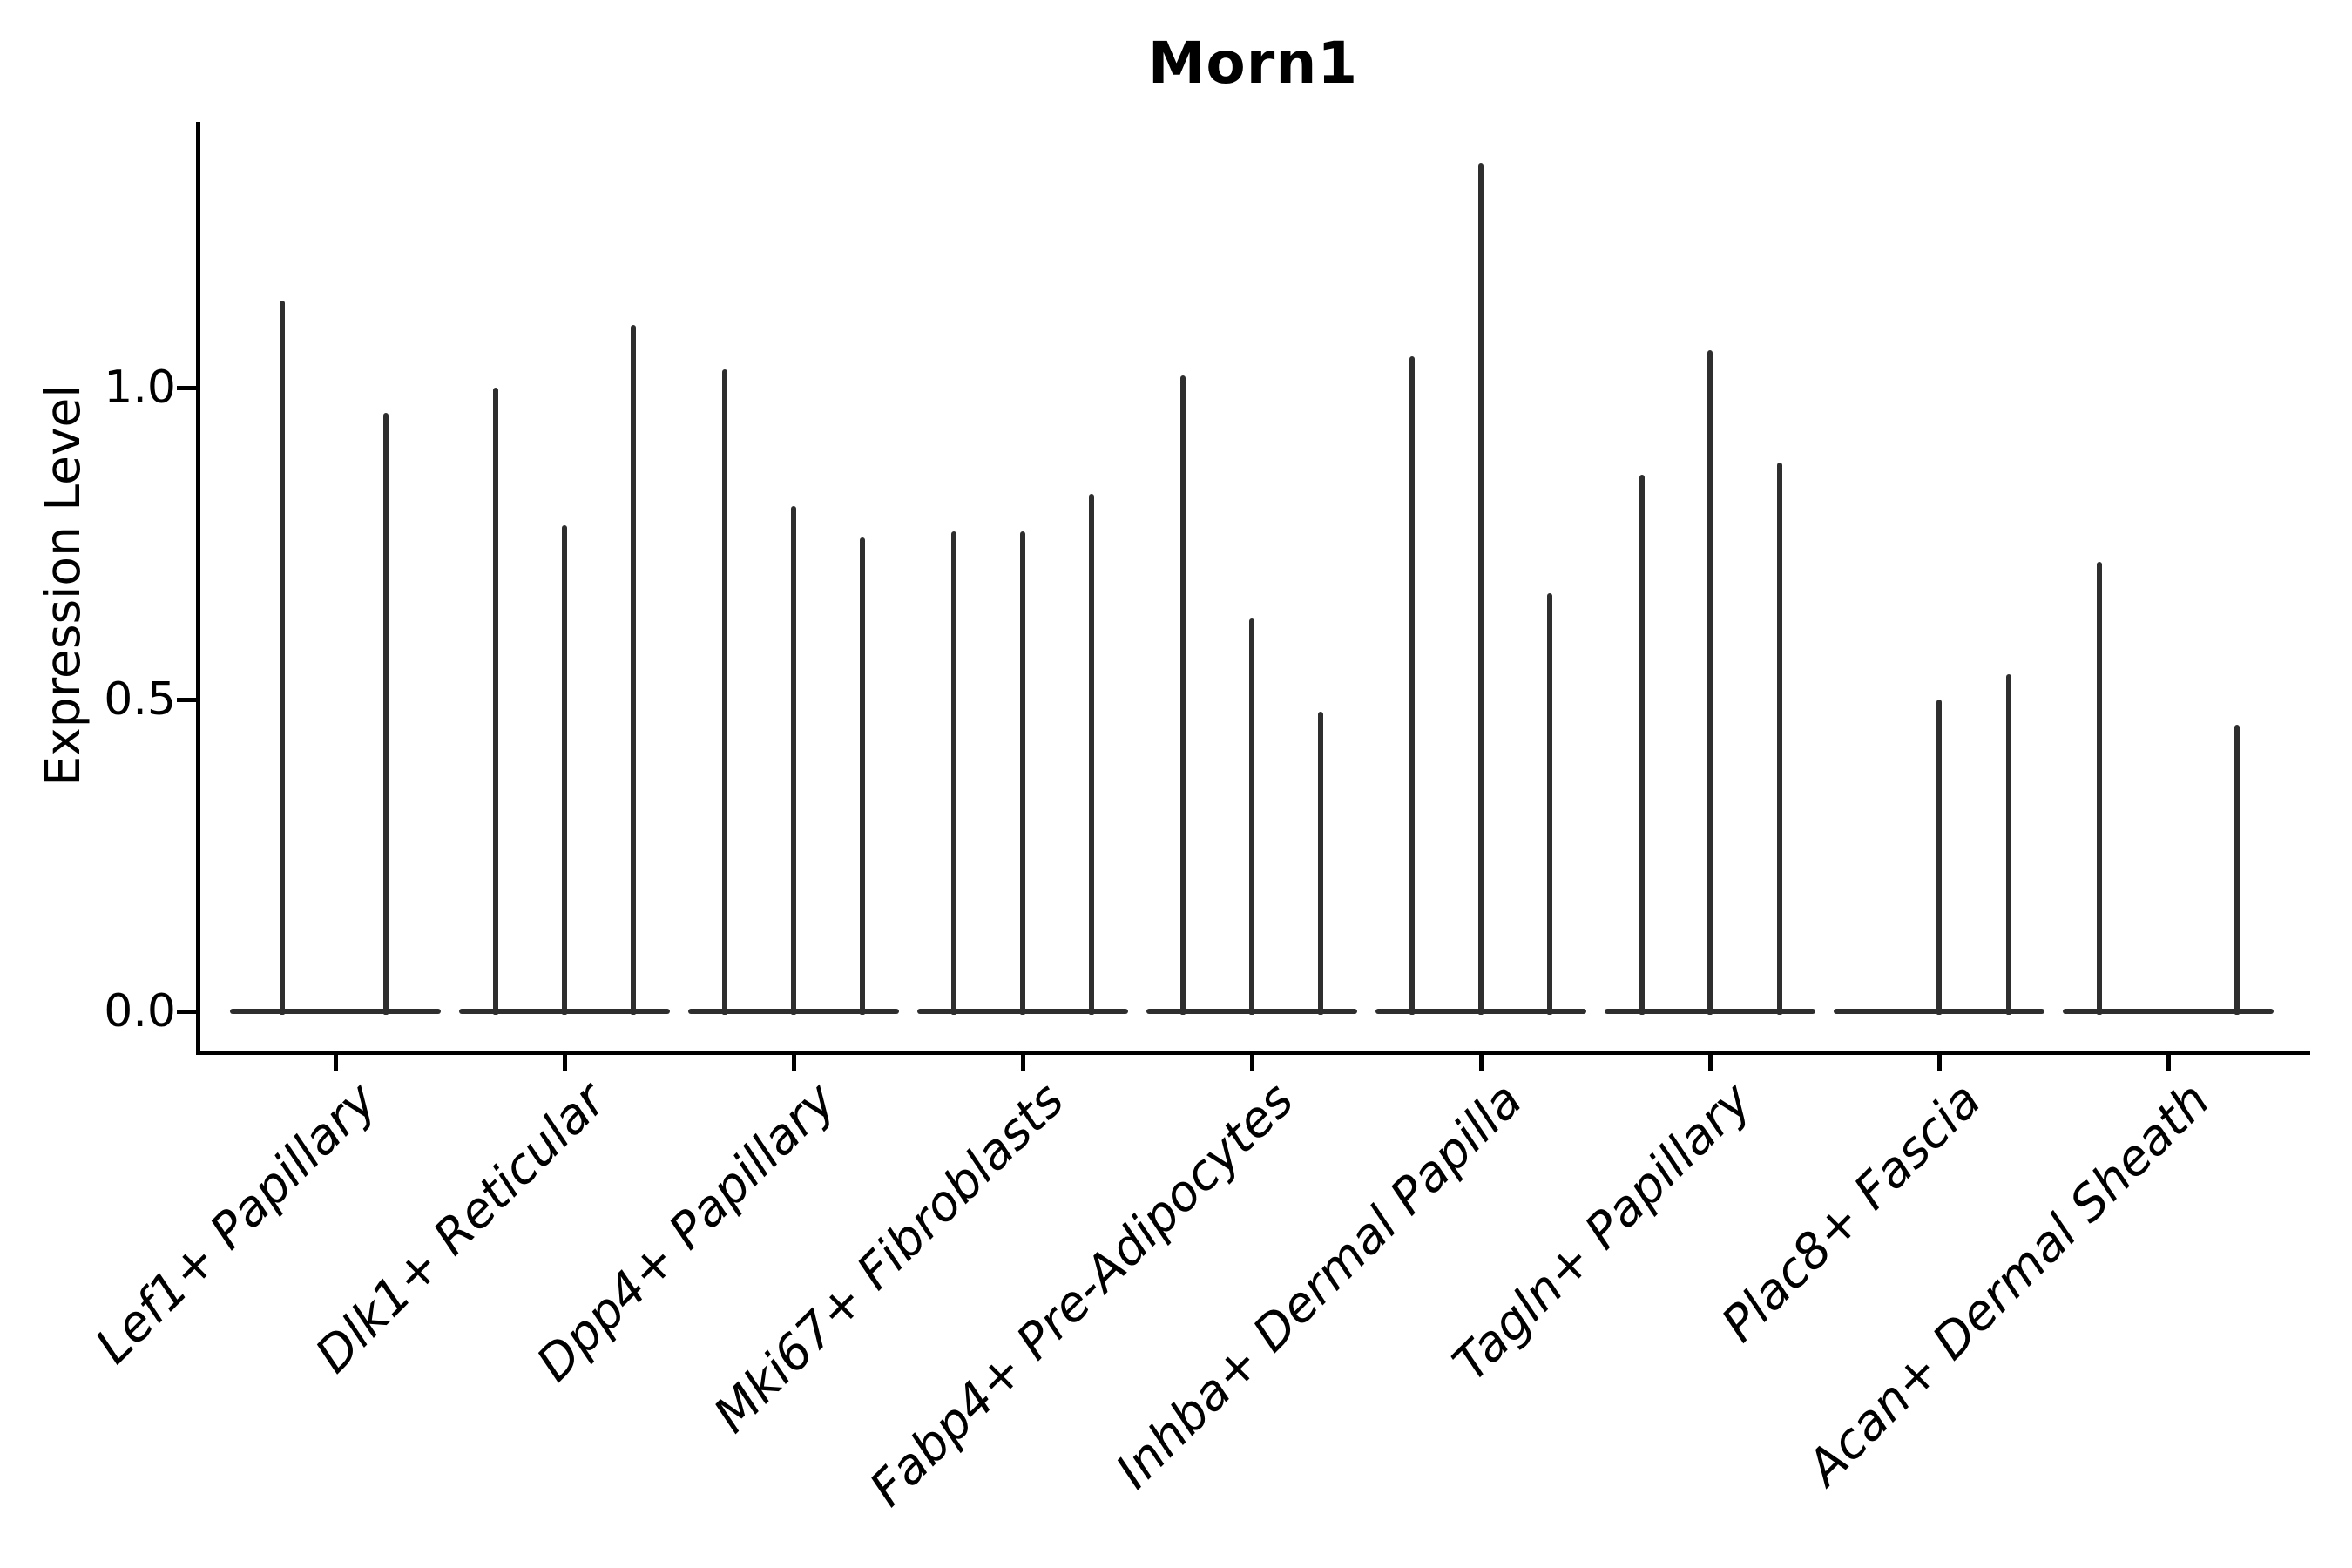 The image size is (2352, 1568). I want to click on y-tick-label: 0.5, so click(140, 699).